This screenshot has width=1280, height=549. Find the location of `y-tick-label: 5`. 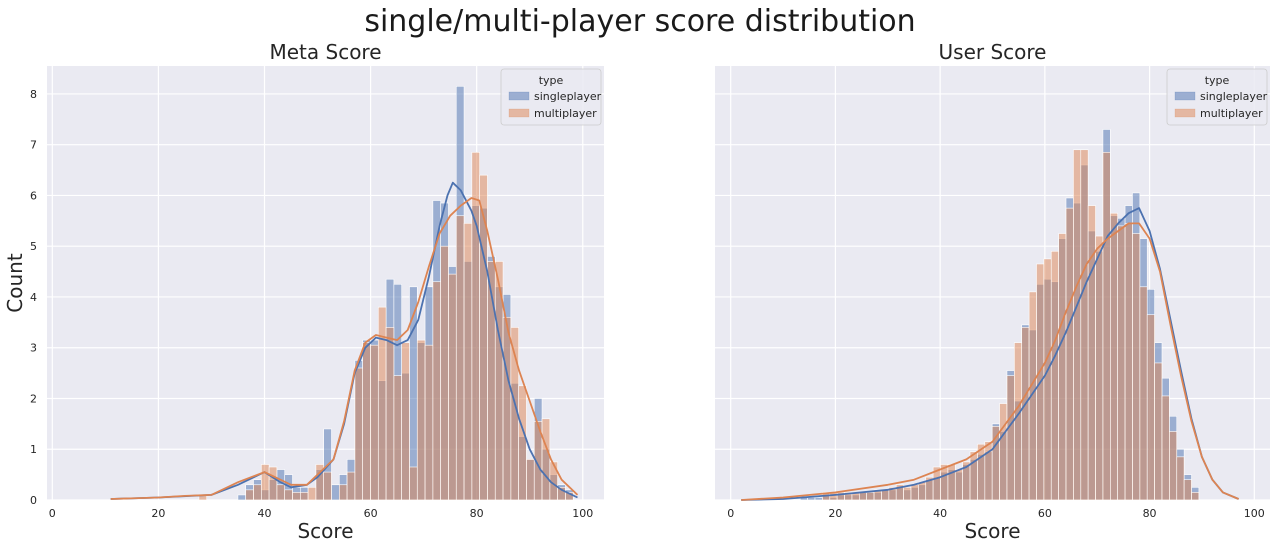

y-tick-label: 5 is located at coordinates (33, 246).